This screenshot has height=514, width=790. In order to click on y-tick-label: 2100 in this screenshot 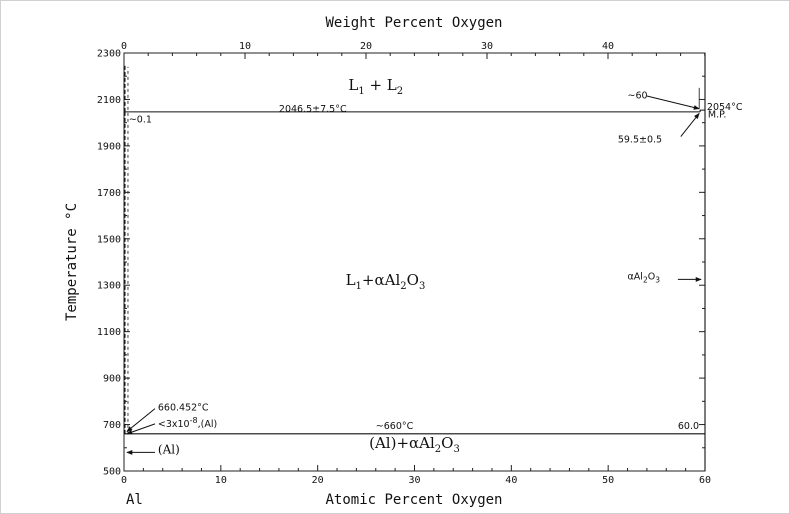, I will do `click(109, 100)`.